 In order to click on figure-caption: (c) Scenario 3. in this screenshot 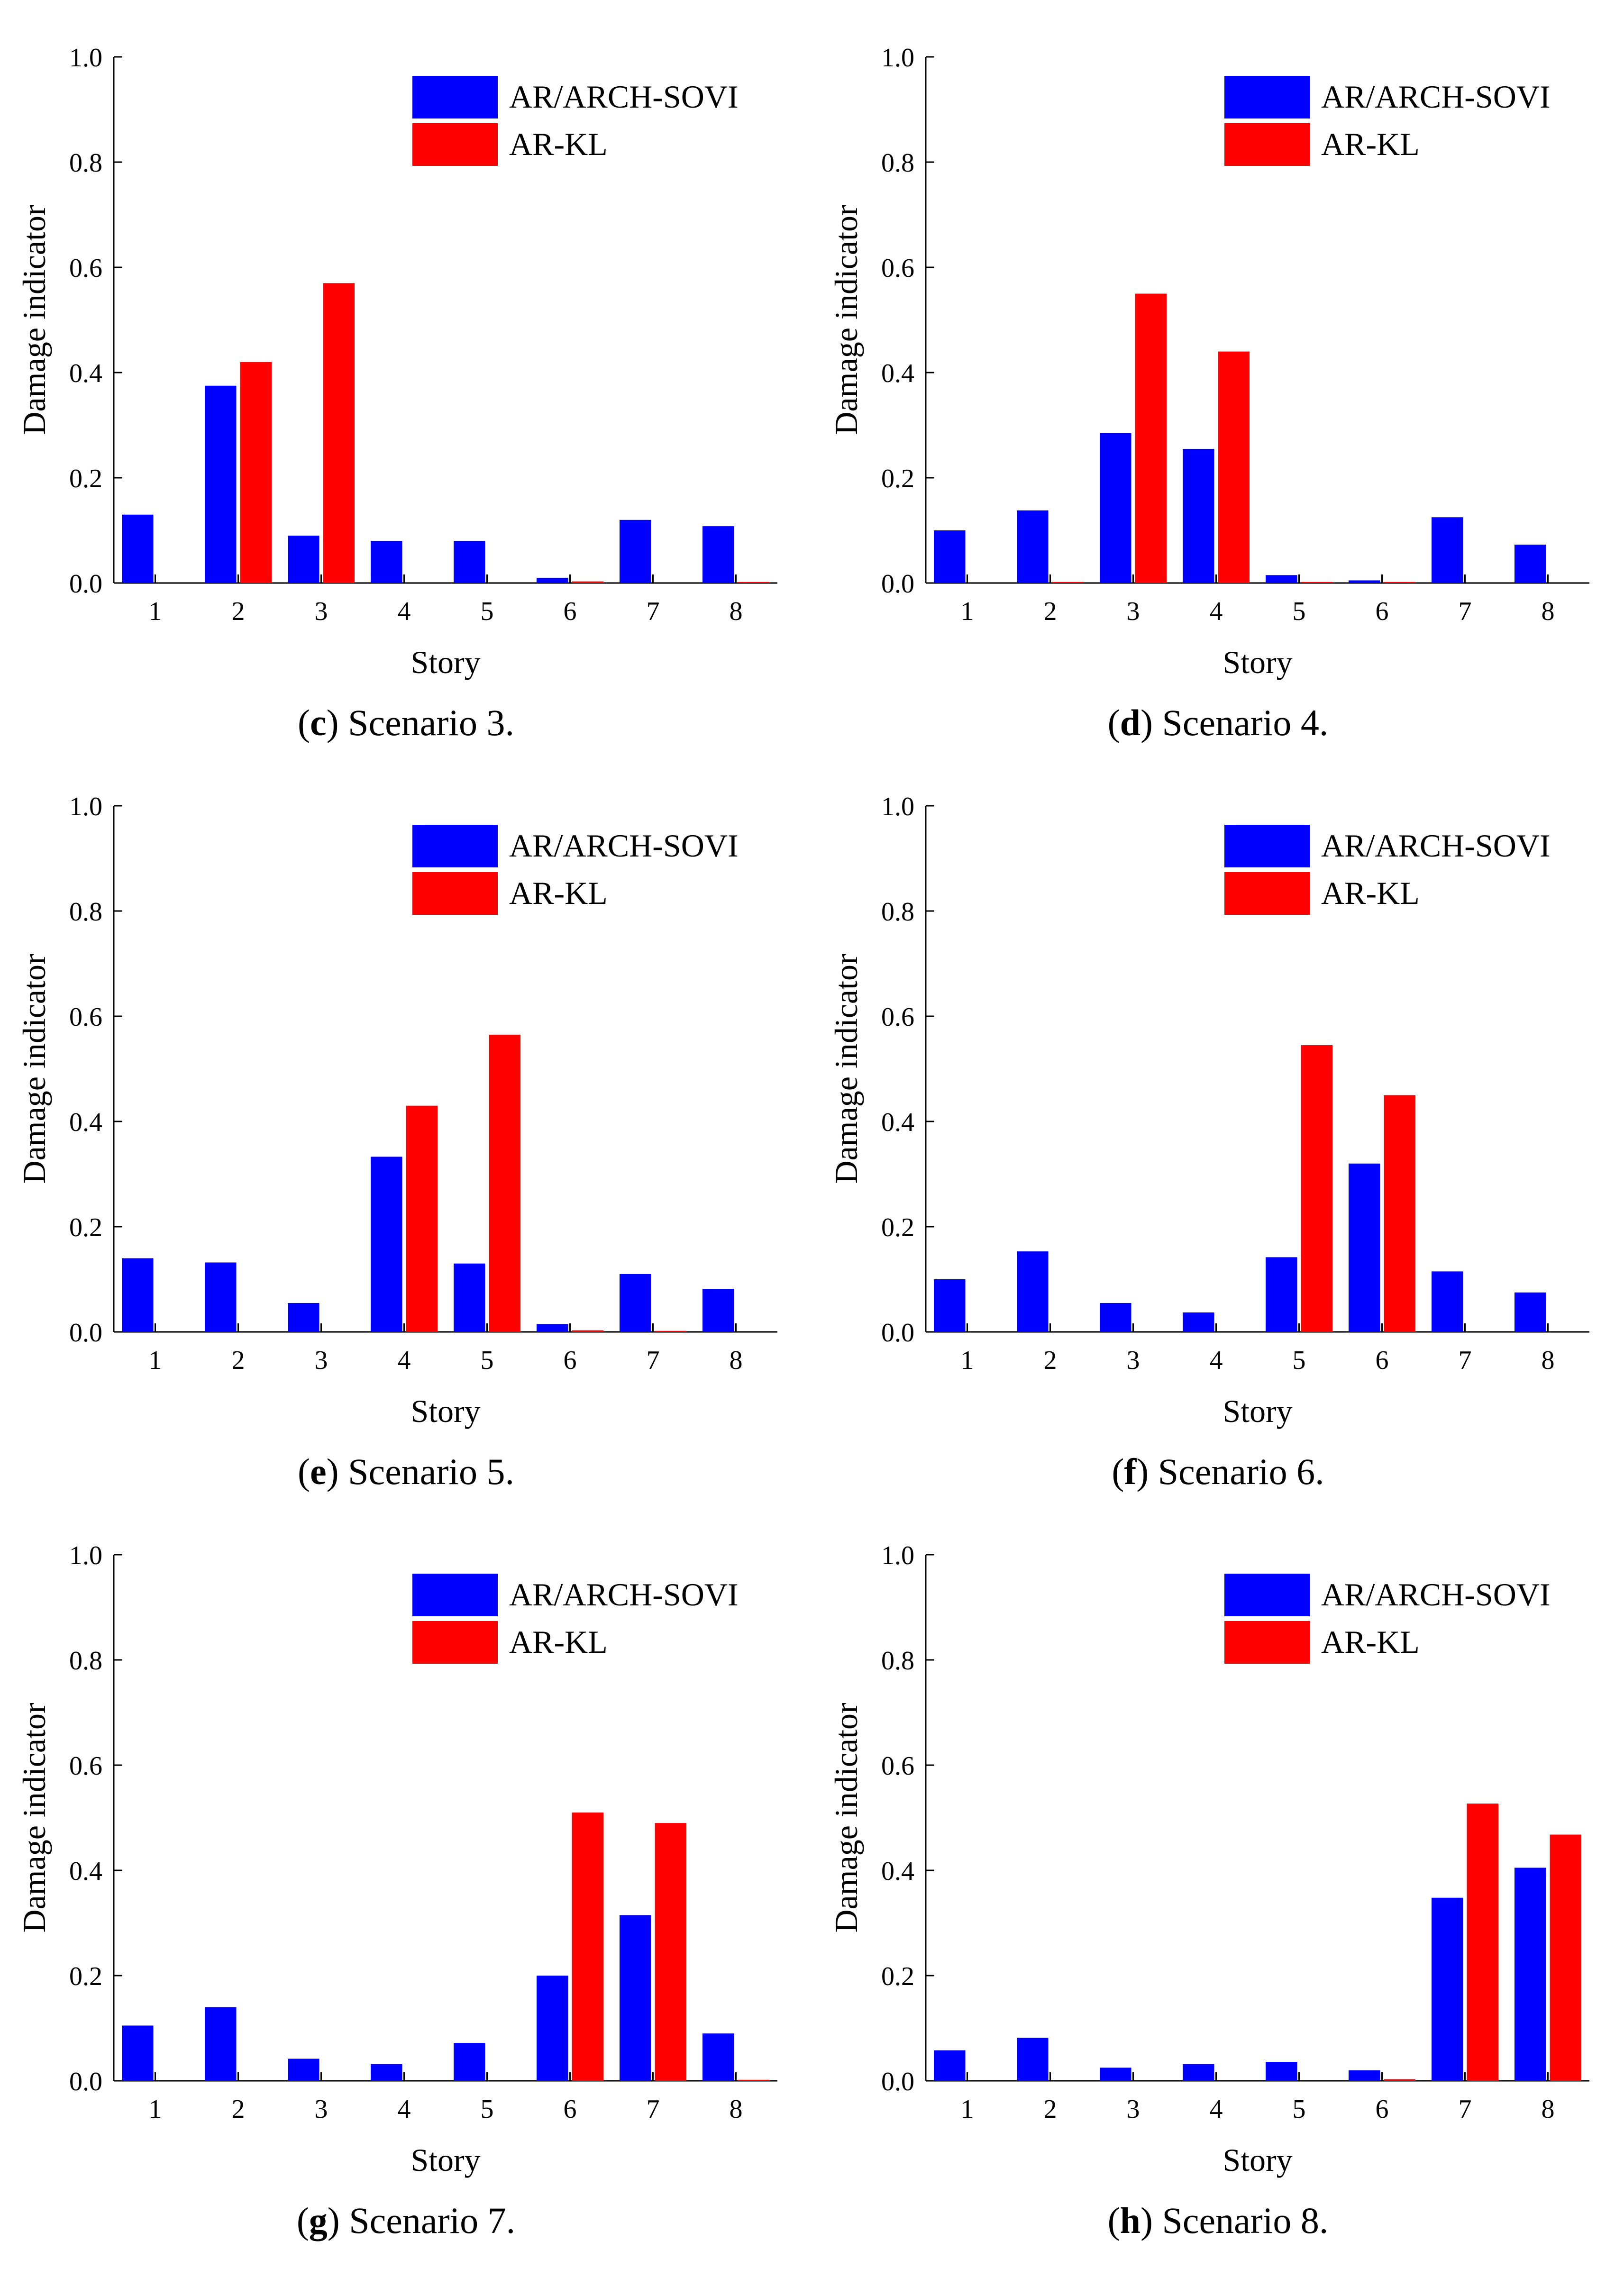, I will do `click(406, 722)`.